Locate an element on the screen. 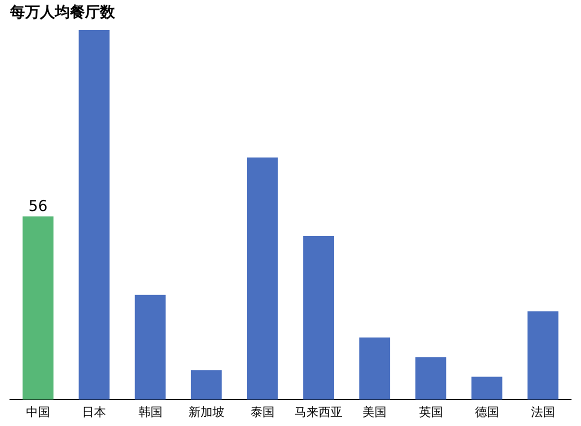  x-tick-label: 泰国 is located at coordinates (262, 411).